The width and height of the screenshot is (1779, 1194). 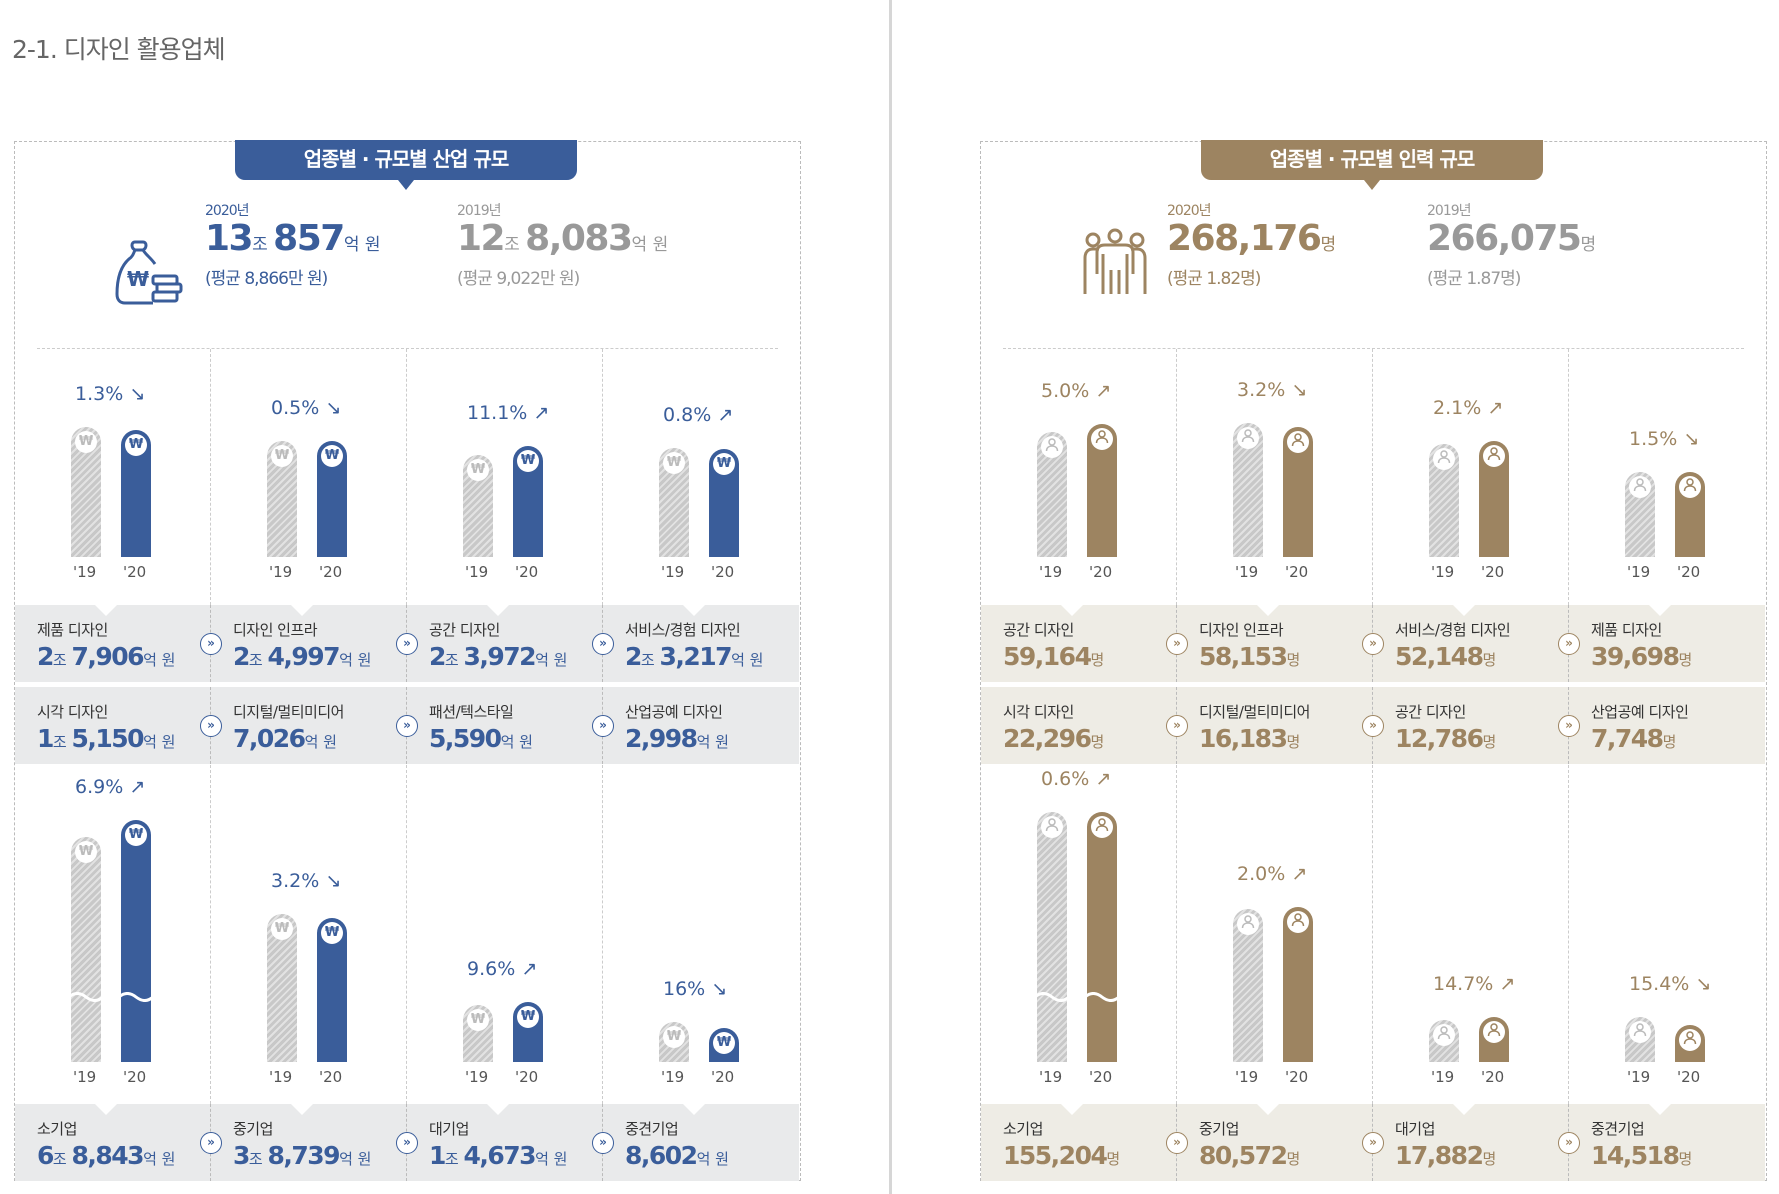 I want to click on change-label: 11.1% ↗, so click(x=508, y=413).